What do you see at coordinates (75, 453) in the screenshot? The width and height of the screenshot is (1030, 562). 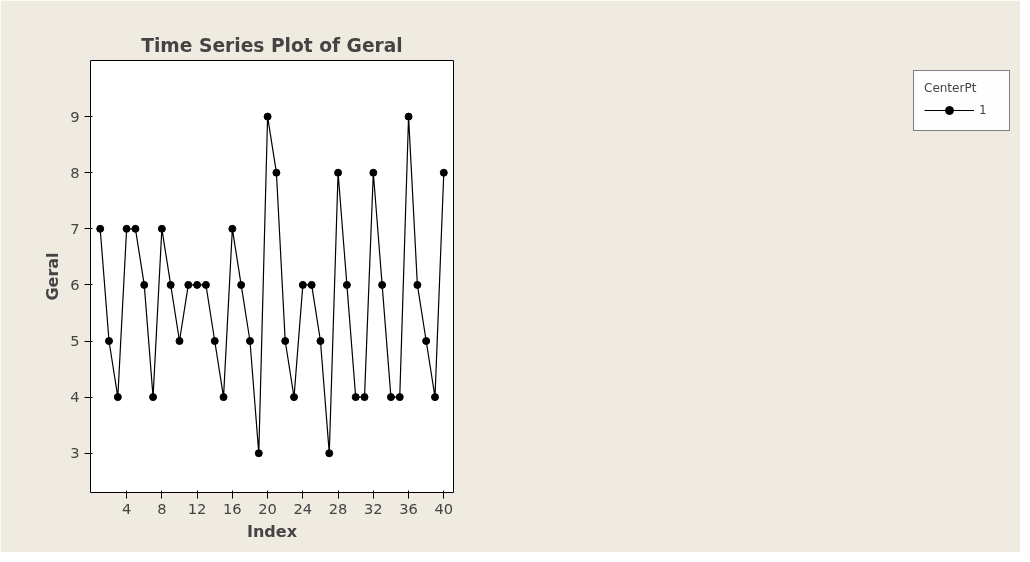 I see `y-tick-label: 3` at bounding box center [75, 453].